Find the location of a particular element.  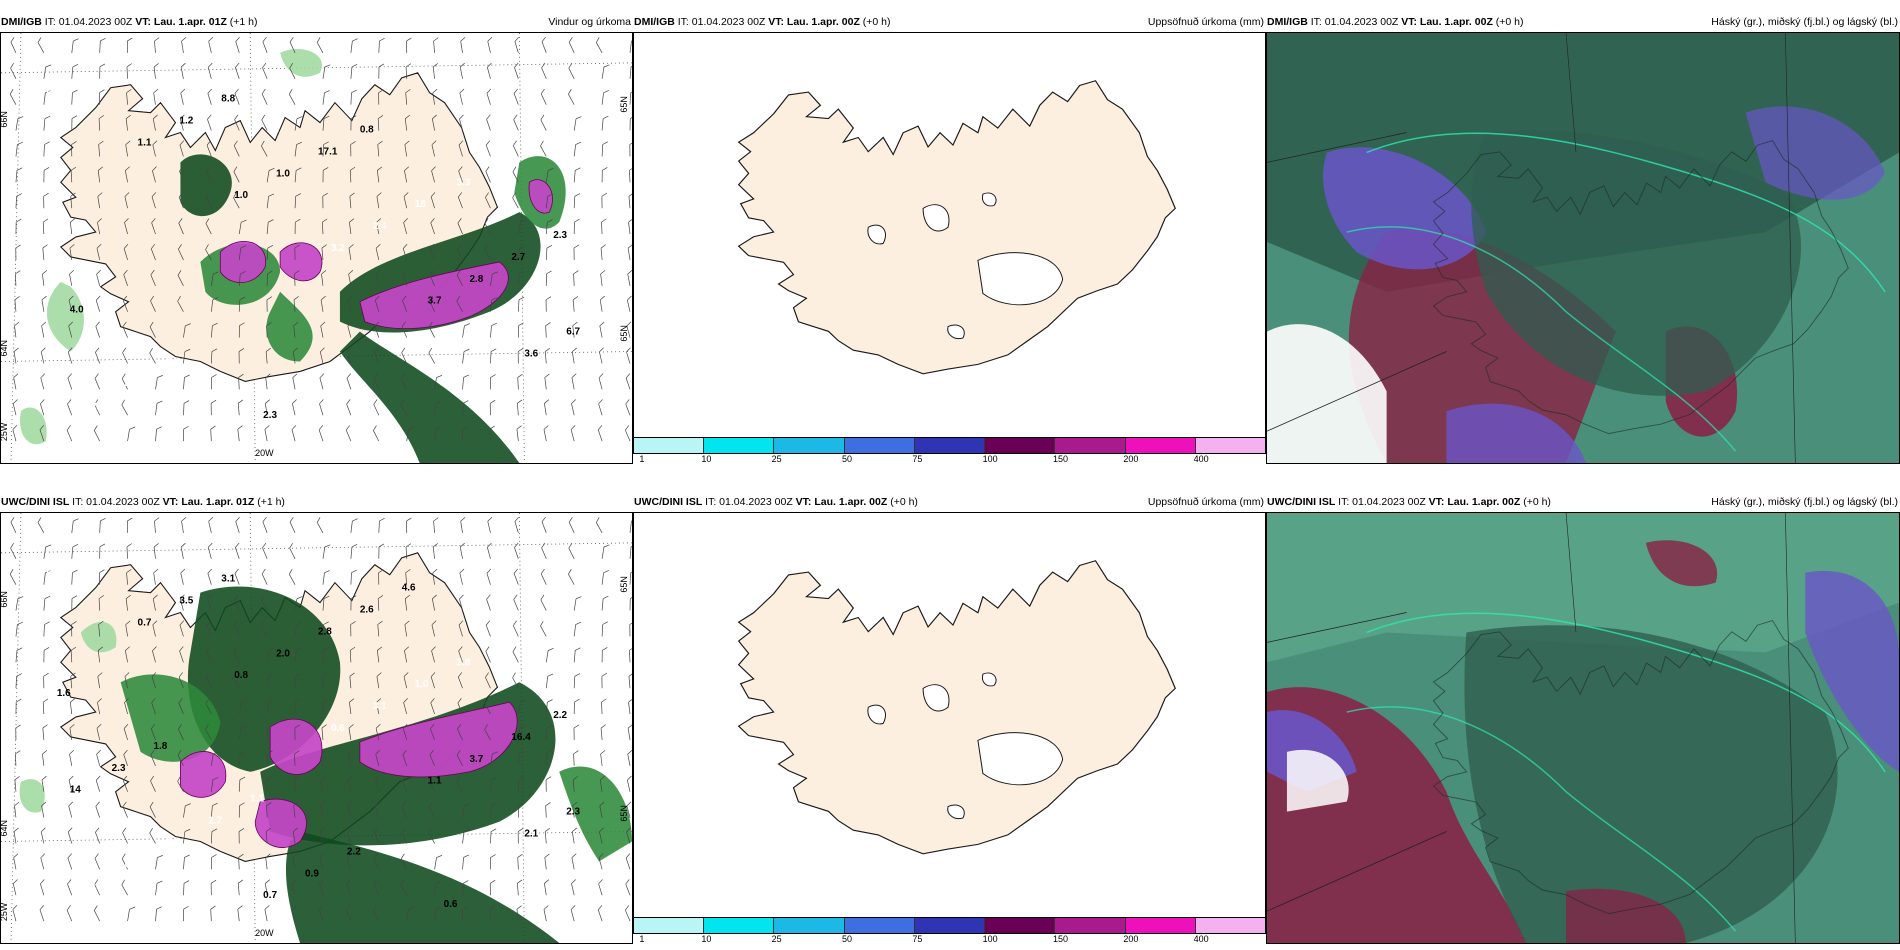

glacier-outline is located at coordinates (936, 218).